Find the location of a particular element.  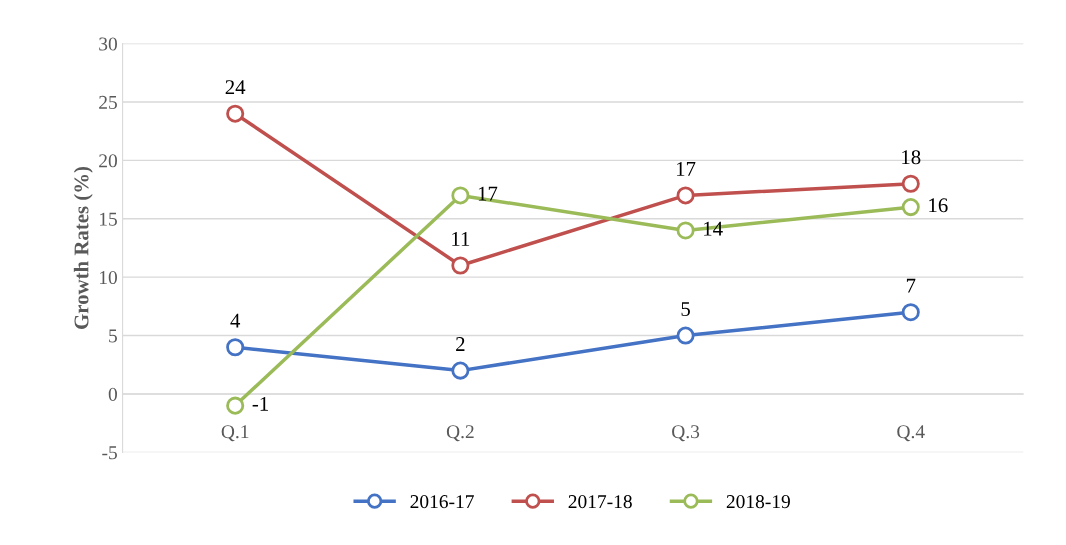

data-label: 2 is located at coordinates (460, 344).